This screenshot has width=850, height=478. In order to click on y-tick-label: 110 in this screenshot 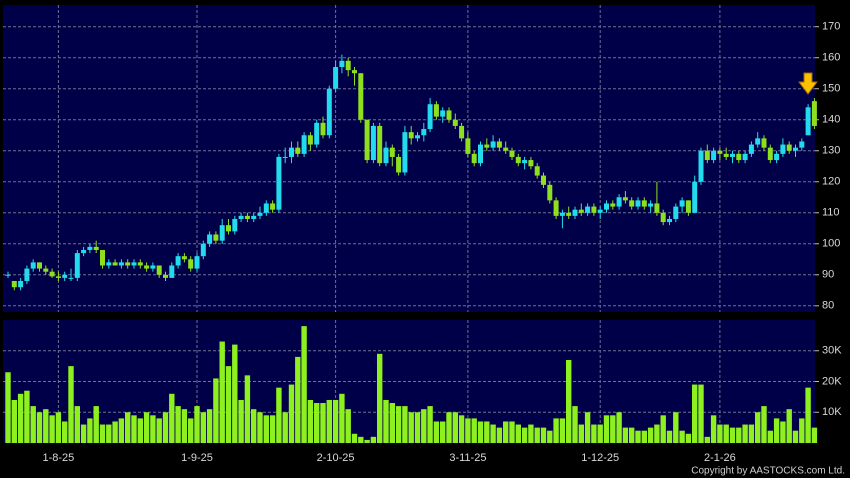, I will do `click(831, 213)`.